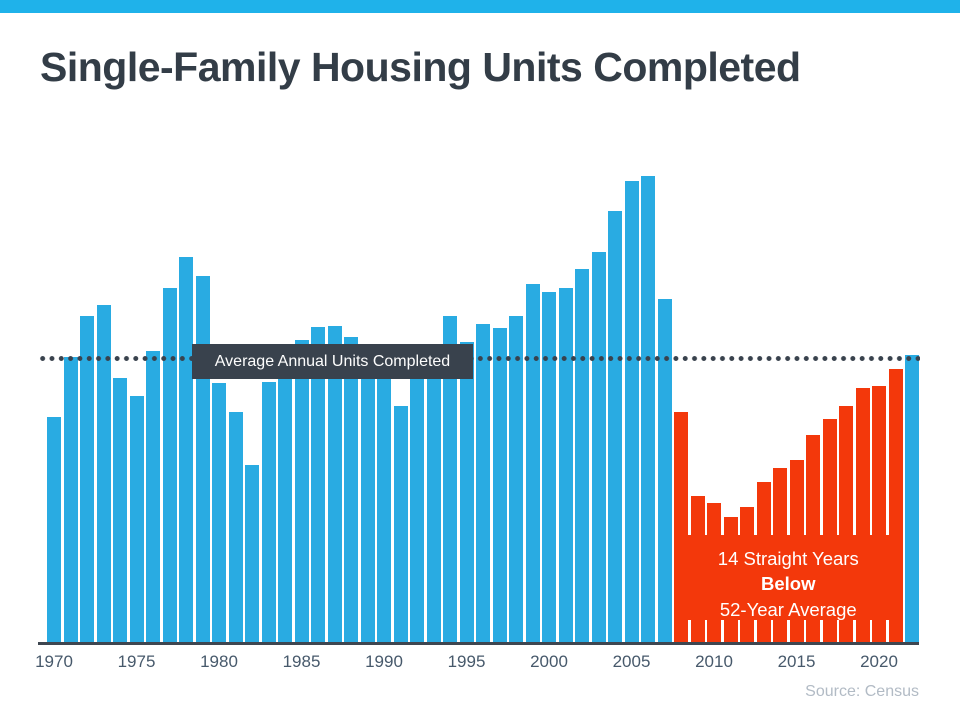 Image resolution: width=960 pixels, height=720 pixels. What do you see at coordinates (631, 661) in the screenshot?
I see `x-tick-2005: 2005` at bounding box center [631, 661].